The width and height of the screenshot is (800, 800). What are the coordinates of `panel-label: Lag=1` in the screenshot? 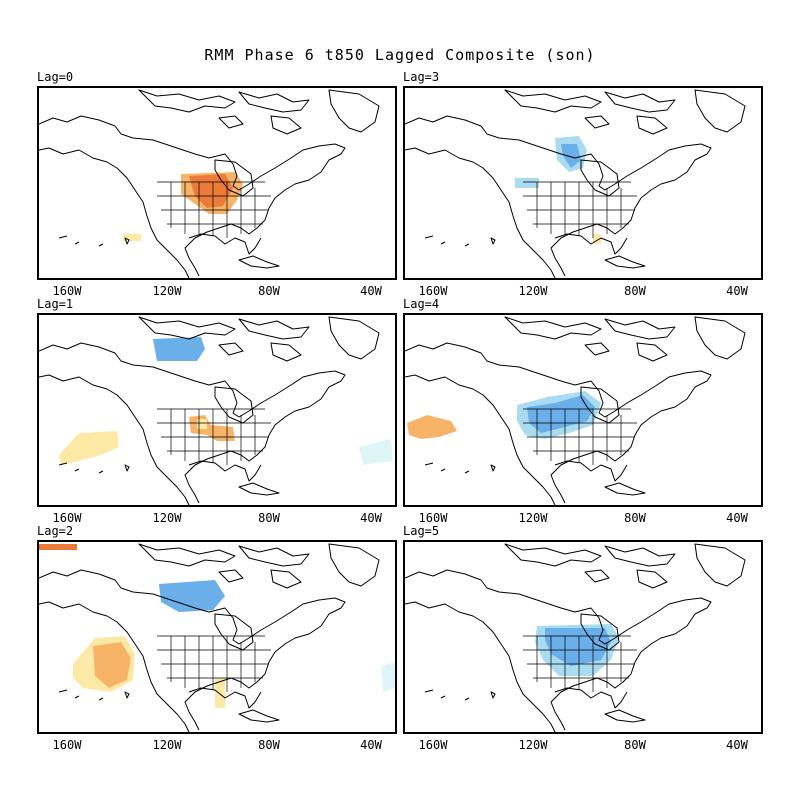 It's located at (55, 304).